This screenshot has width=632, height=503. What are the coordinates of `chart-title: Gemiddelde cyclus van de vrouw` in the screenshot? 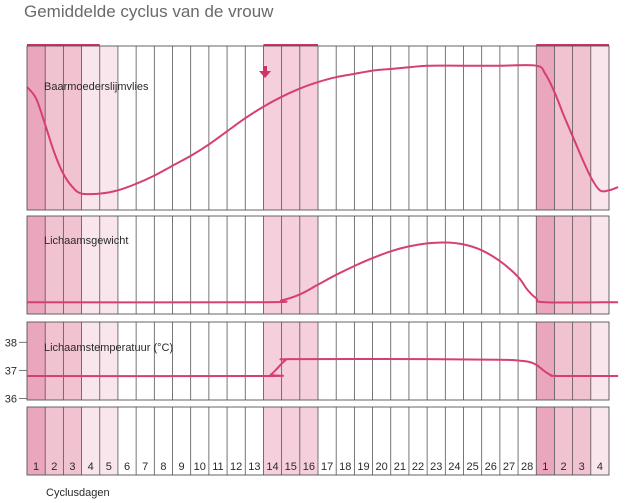 It's located at (149, 11).